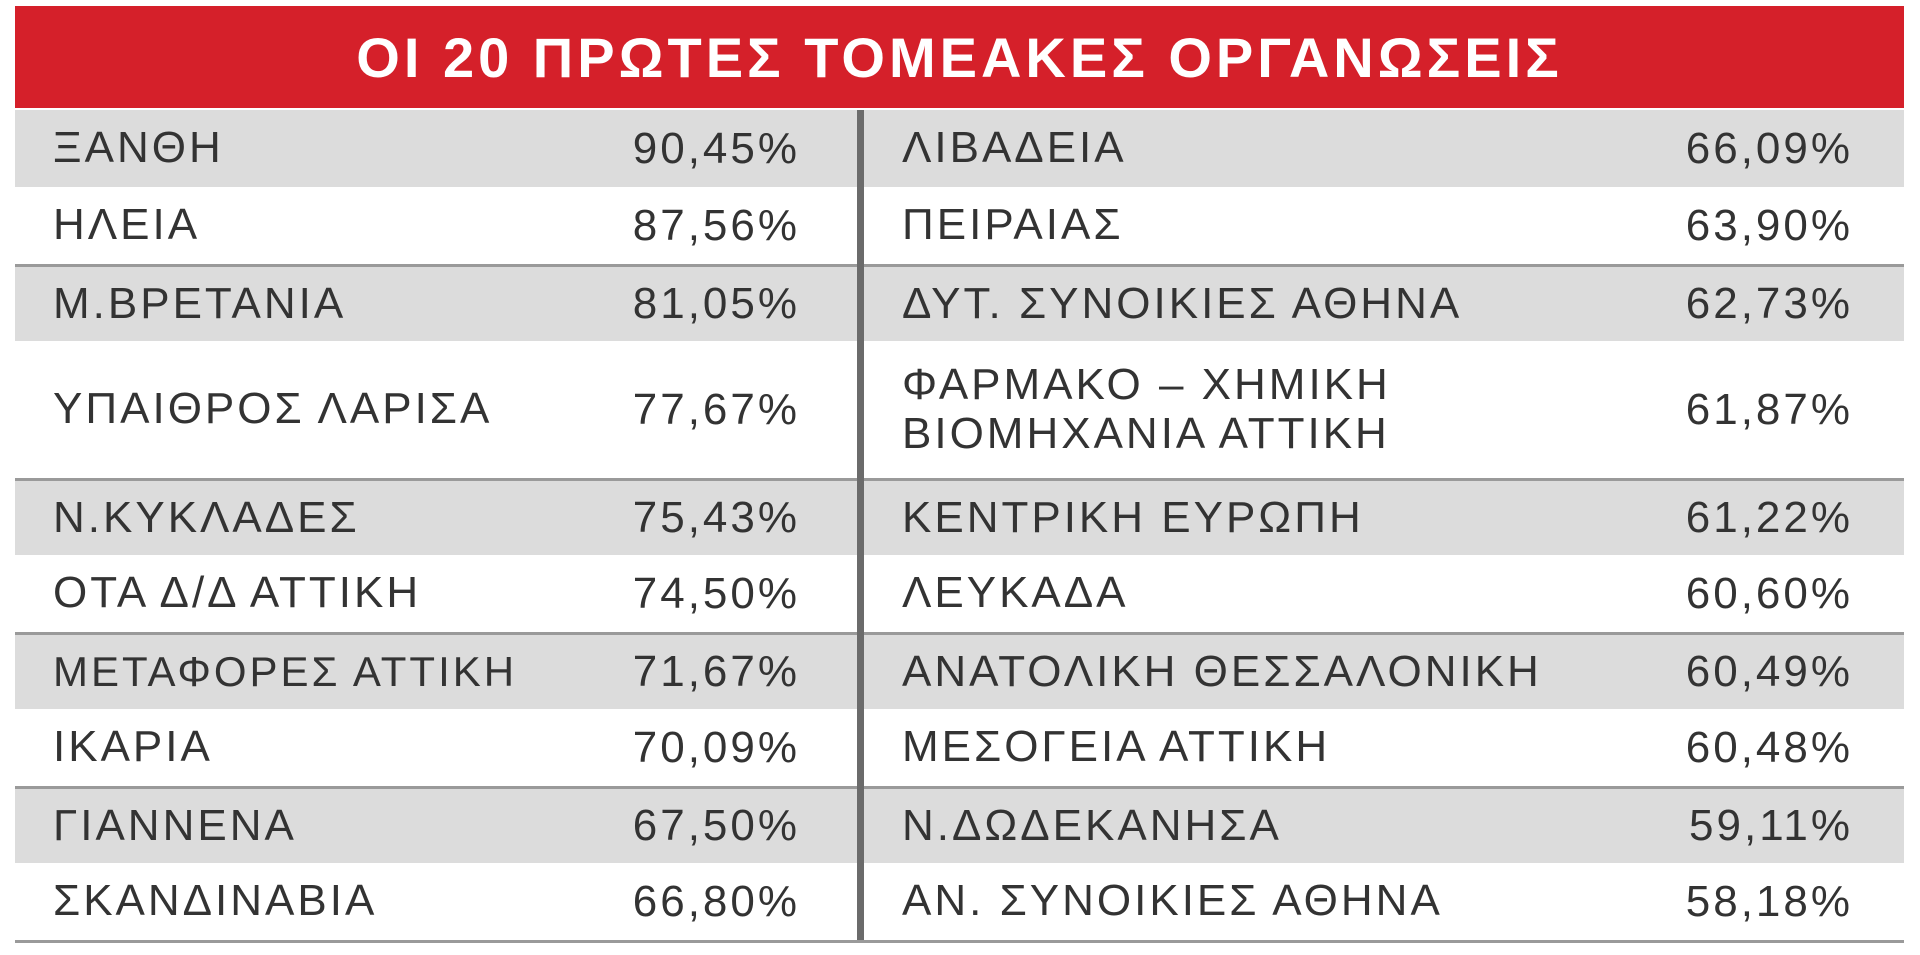  Describe the element at coordinates (1172, 901) in the screenshot. I see `row-label: ΑΝ. ΣΥΝΟΙΚΙΕΣ ΑΘΗΝΑ` at that location.